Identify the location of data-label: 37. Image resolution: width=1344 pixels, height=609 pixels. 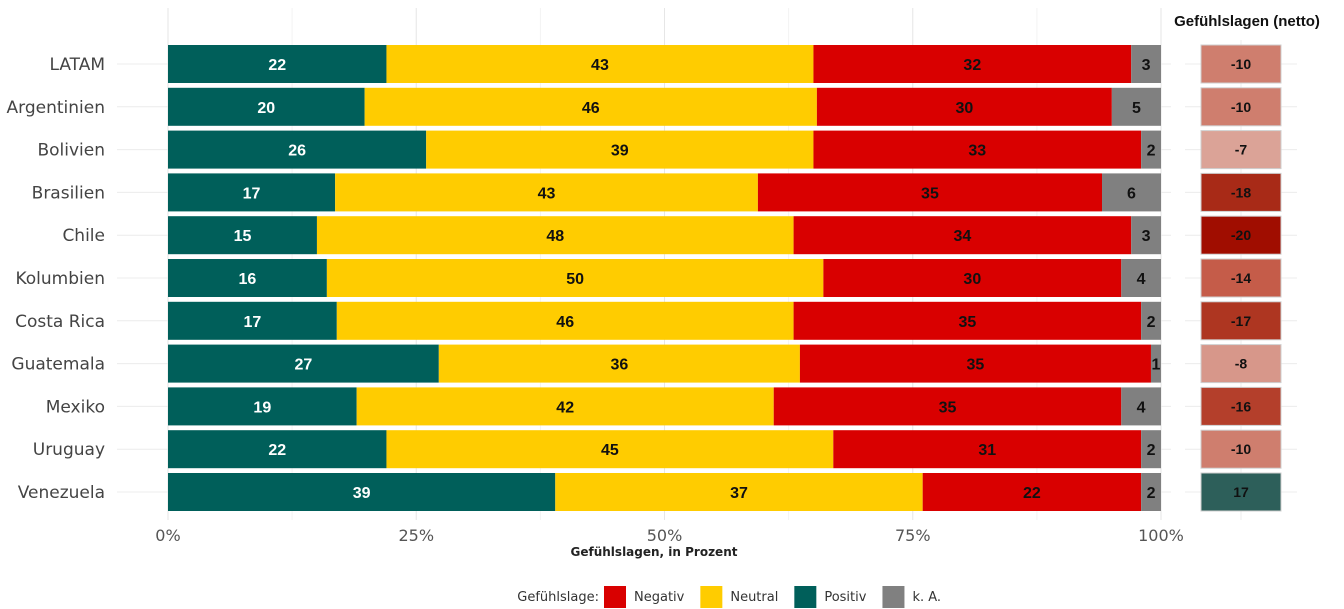
(739, 493).